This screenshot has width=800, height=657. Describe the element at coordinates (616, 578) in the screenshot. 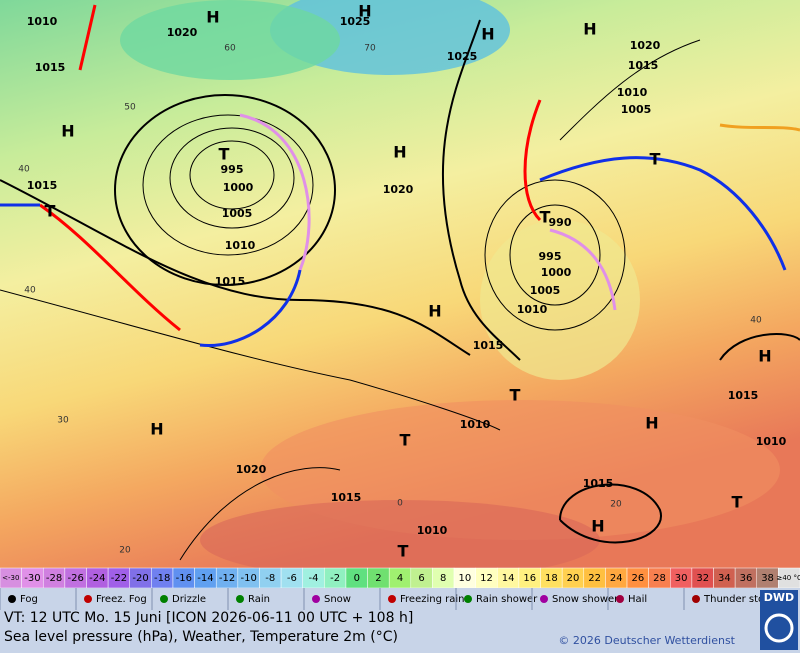

I see `scale-label: 24` at that location.